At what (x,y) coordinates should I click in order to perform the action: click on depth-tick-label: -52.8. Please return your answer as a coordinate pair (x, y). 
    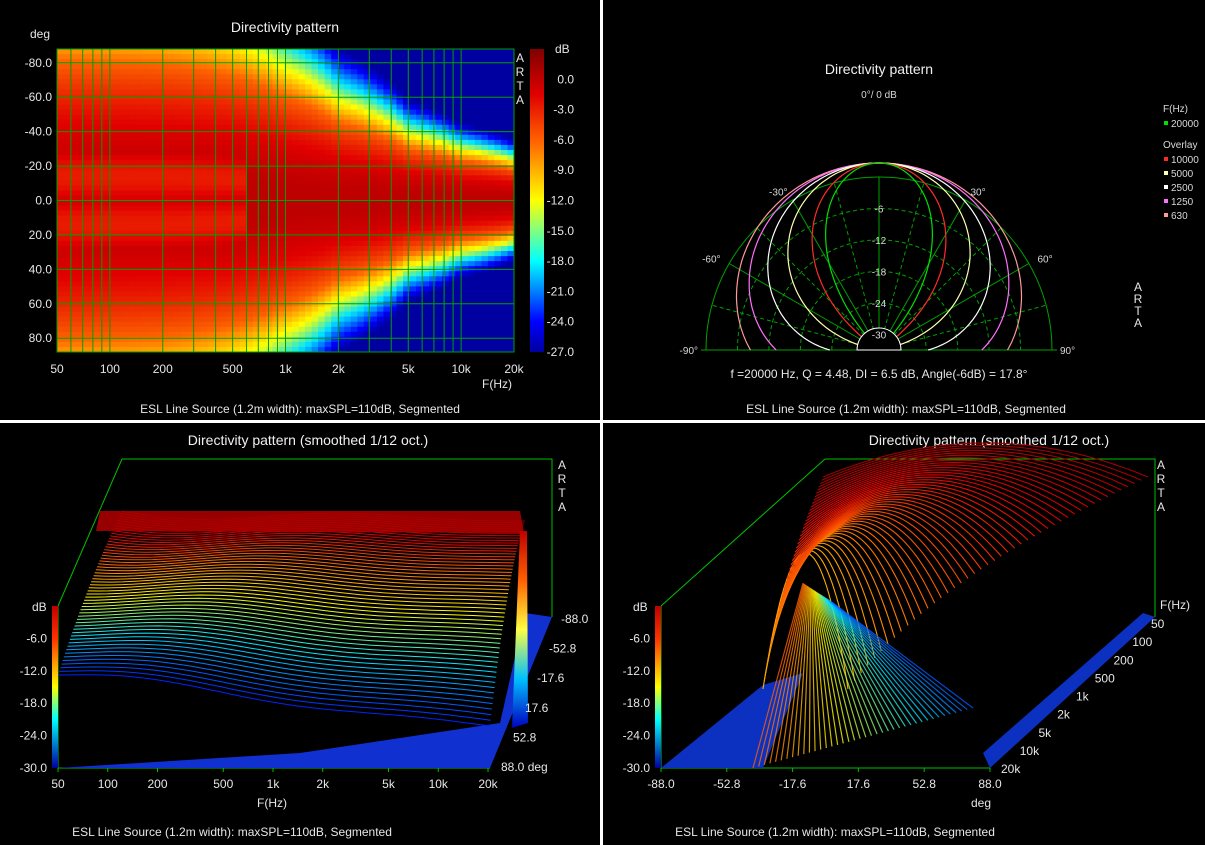
    Looking at the image, I should click on (563, 649).